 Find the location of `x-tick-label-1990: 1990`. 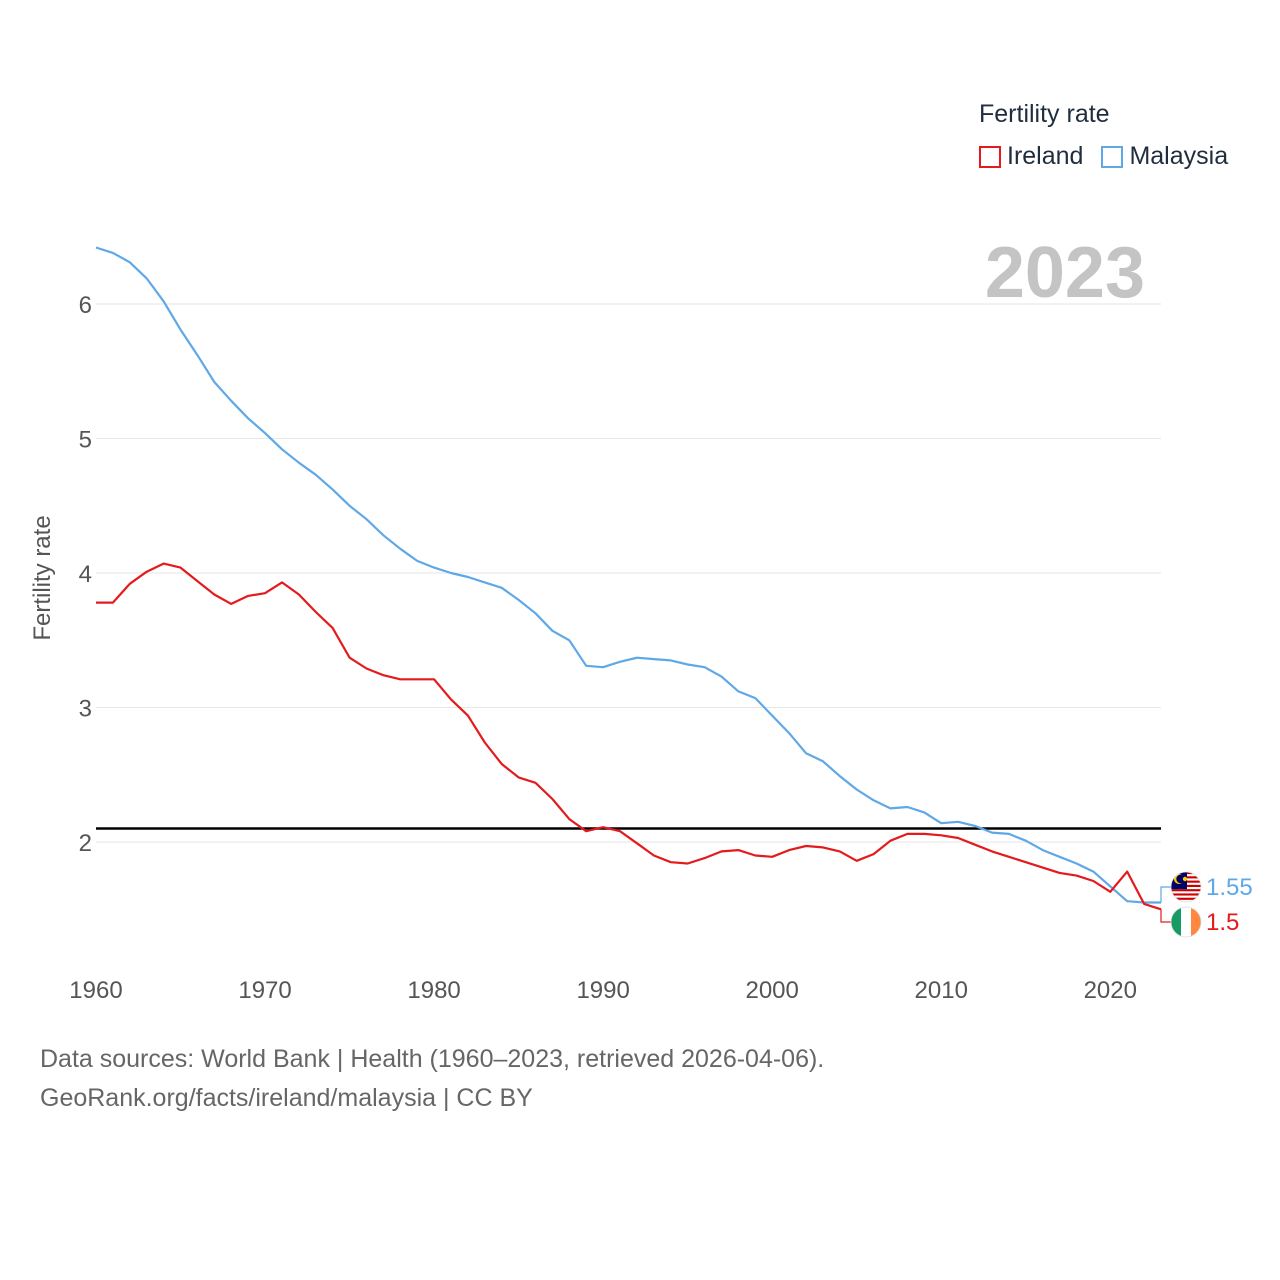

x-tick-label-1990: 1990 is located at coordinates (602, 990).